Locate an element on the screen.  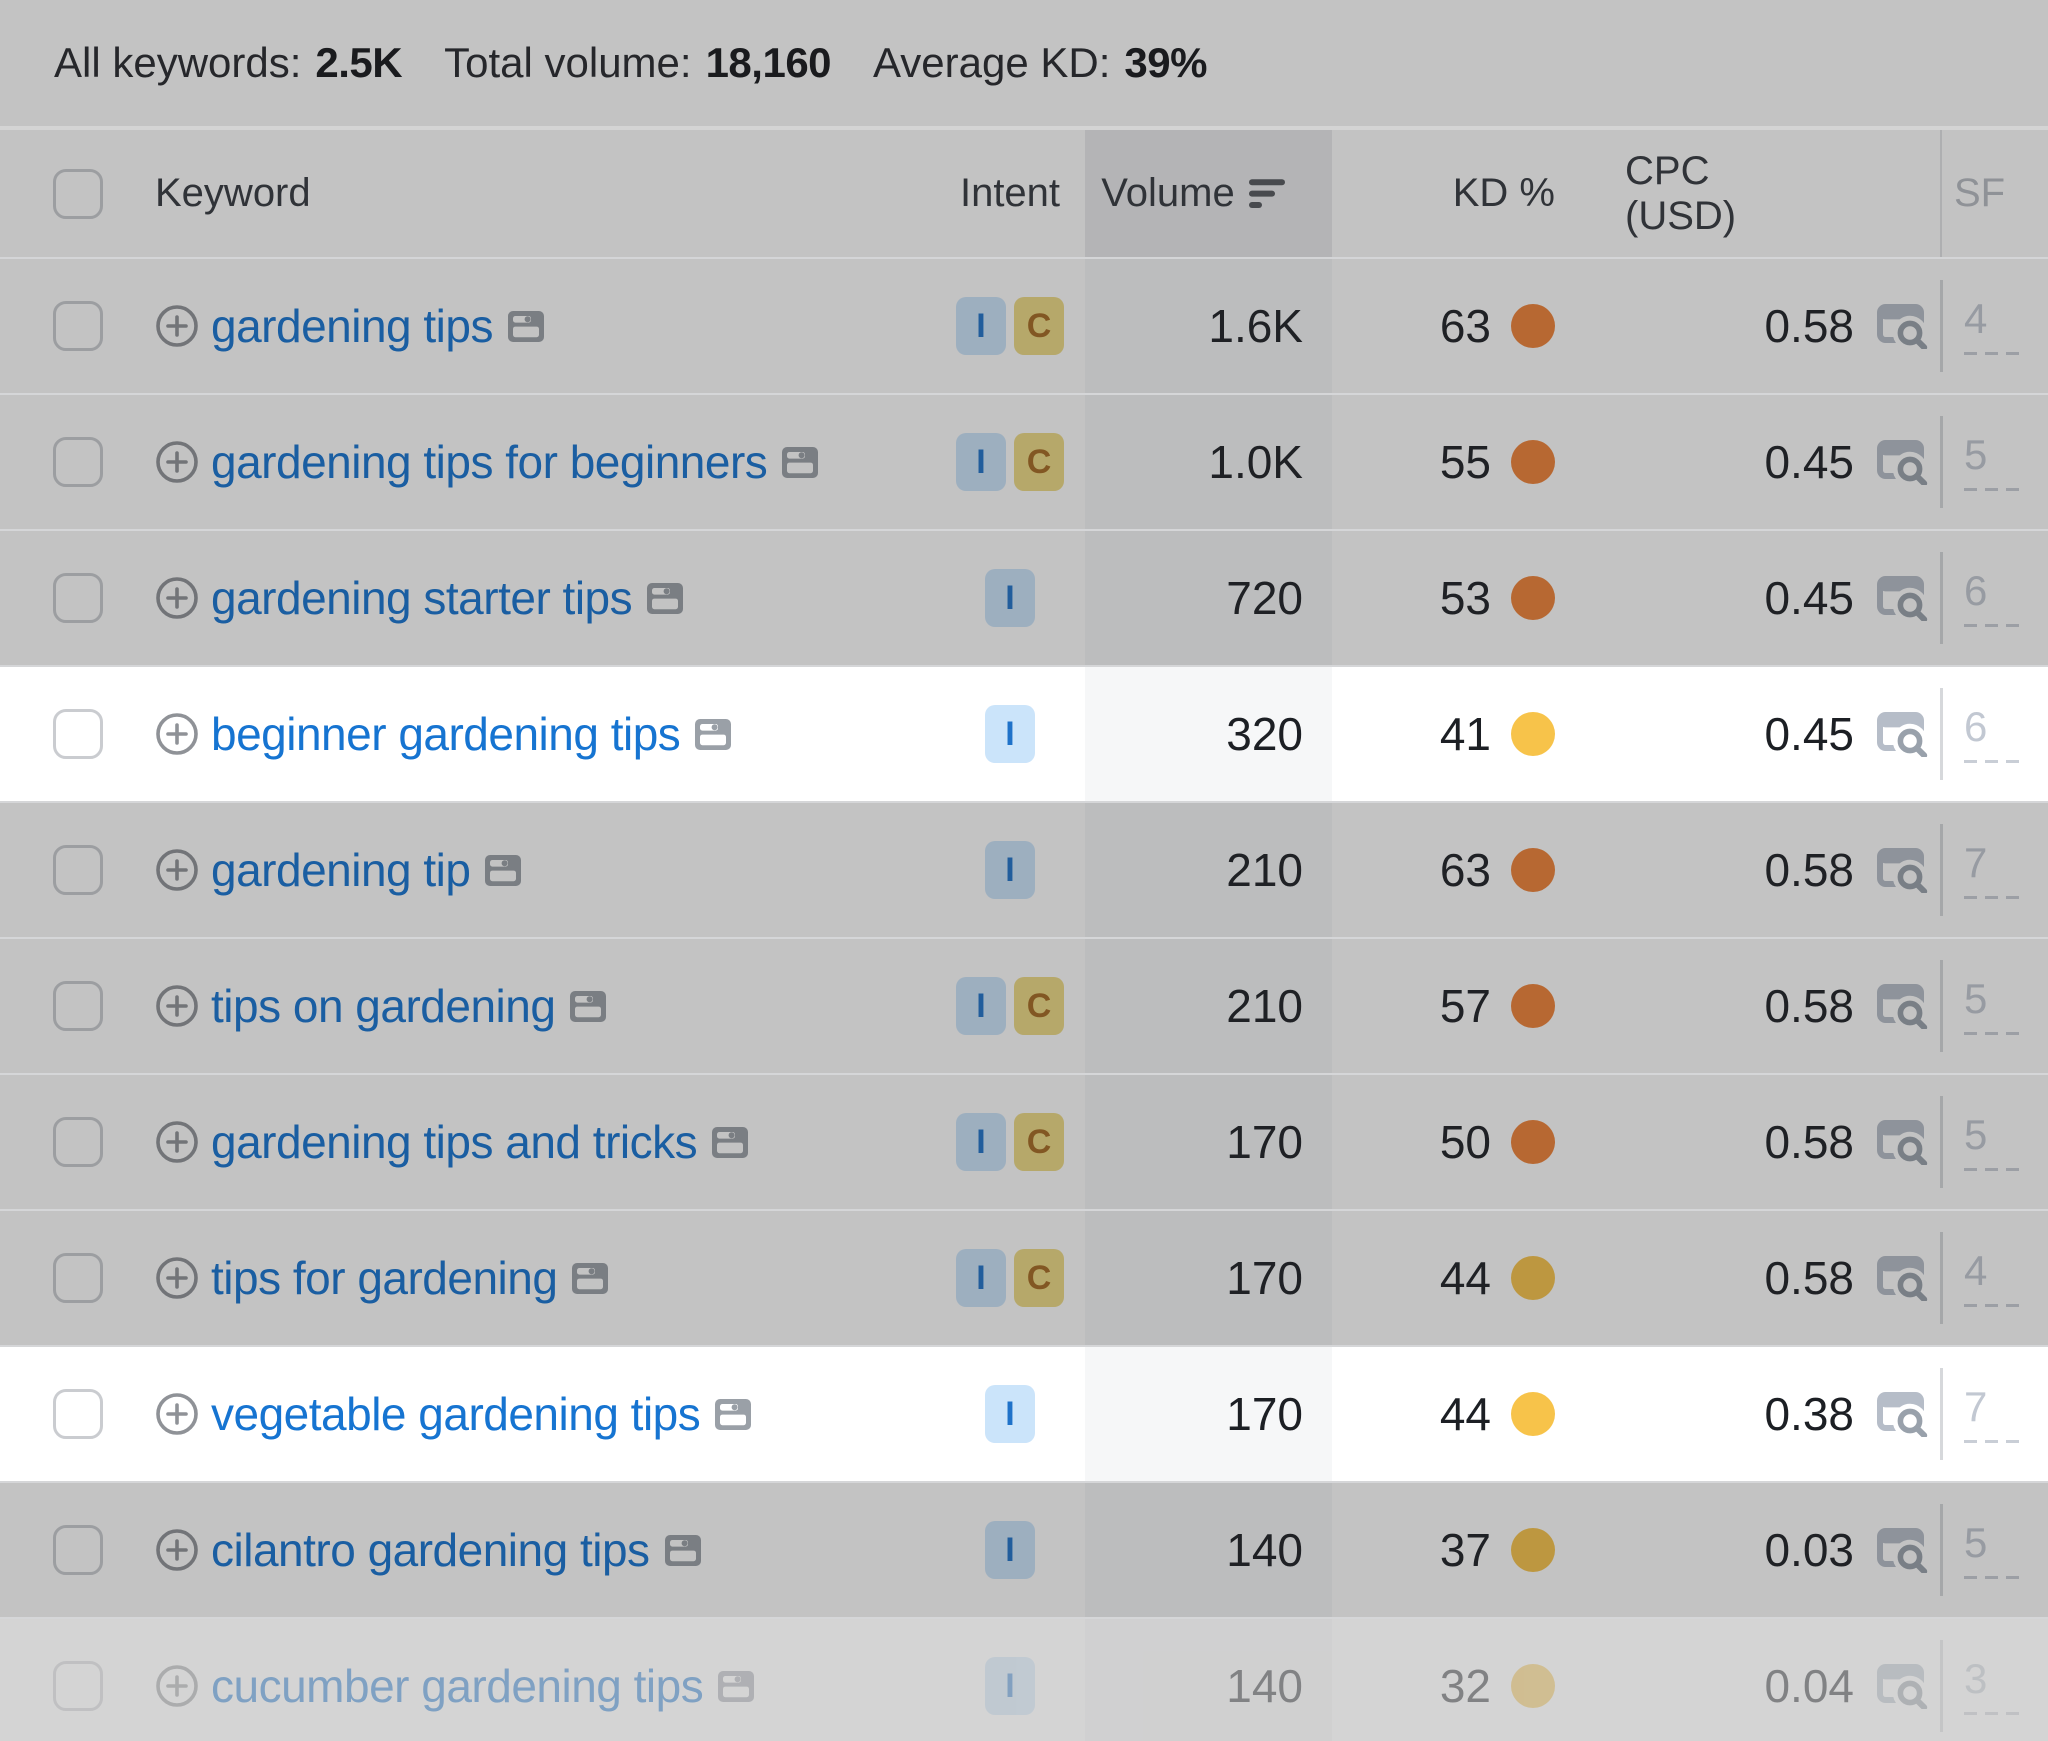
cpc-value: 0.45 is located at coordinates (1809, 598).